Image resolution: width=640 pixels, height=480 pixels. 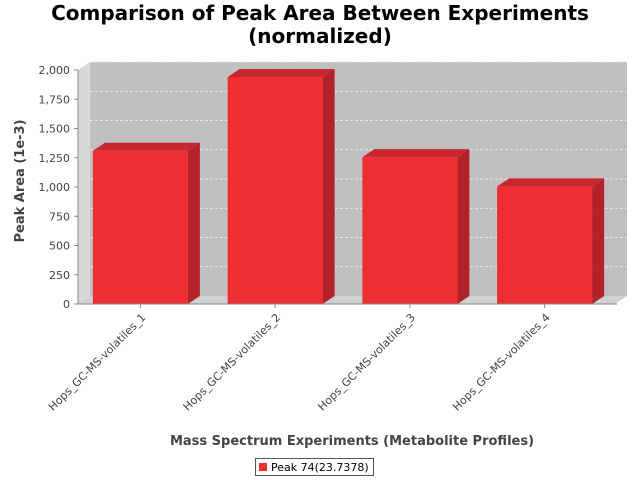 I want to click on y-tick-label: 2,000, so click(x=55, y=70).